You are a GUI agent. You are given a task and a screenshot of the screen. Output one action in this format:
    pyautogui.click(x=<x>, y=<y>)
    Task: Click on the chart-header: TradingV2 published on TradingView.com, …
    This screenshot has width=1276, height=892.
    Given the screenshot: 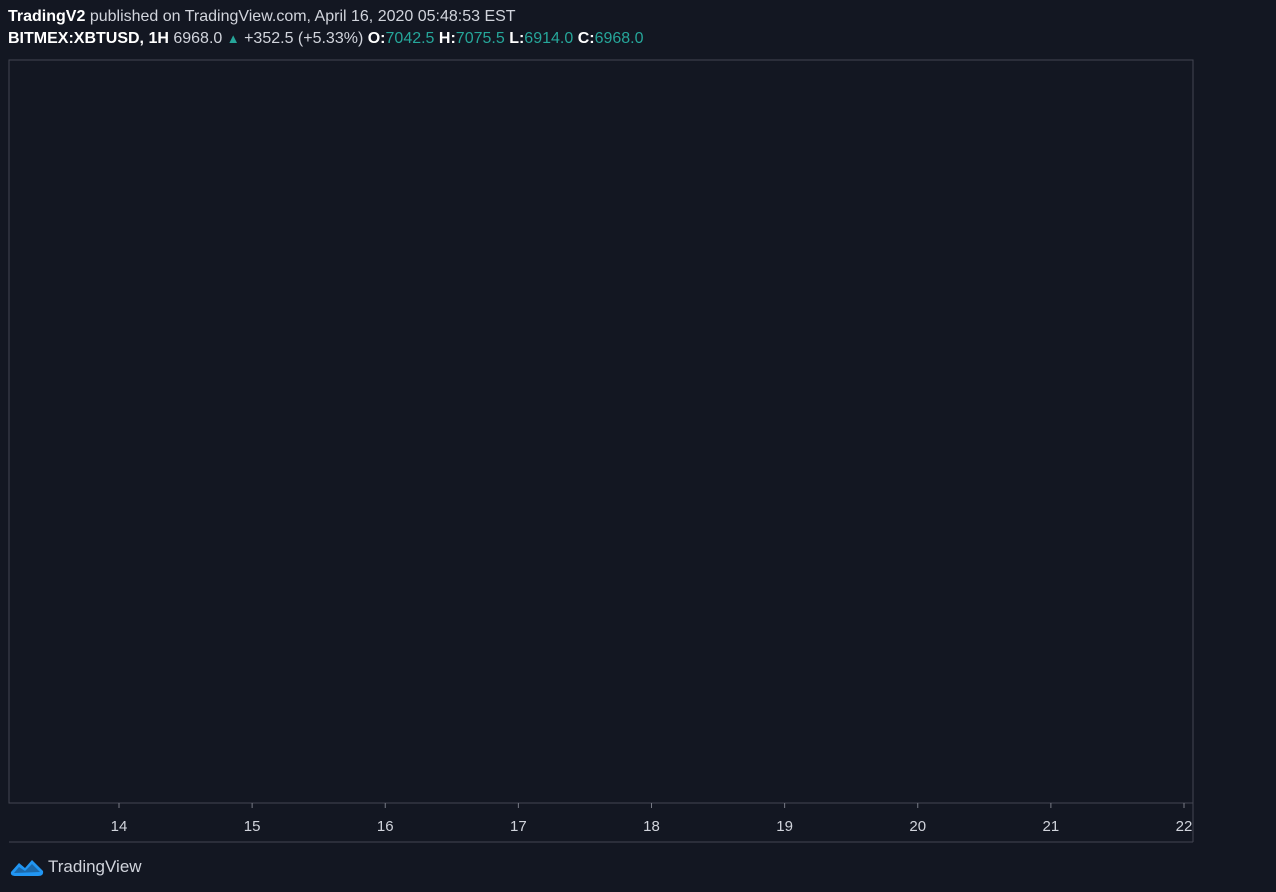 What is the action you would take?
    pyautogui.click(x=638, y=28)
    